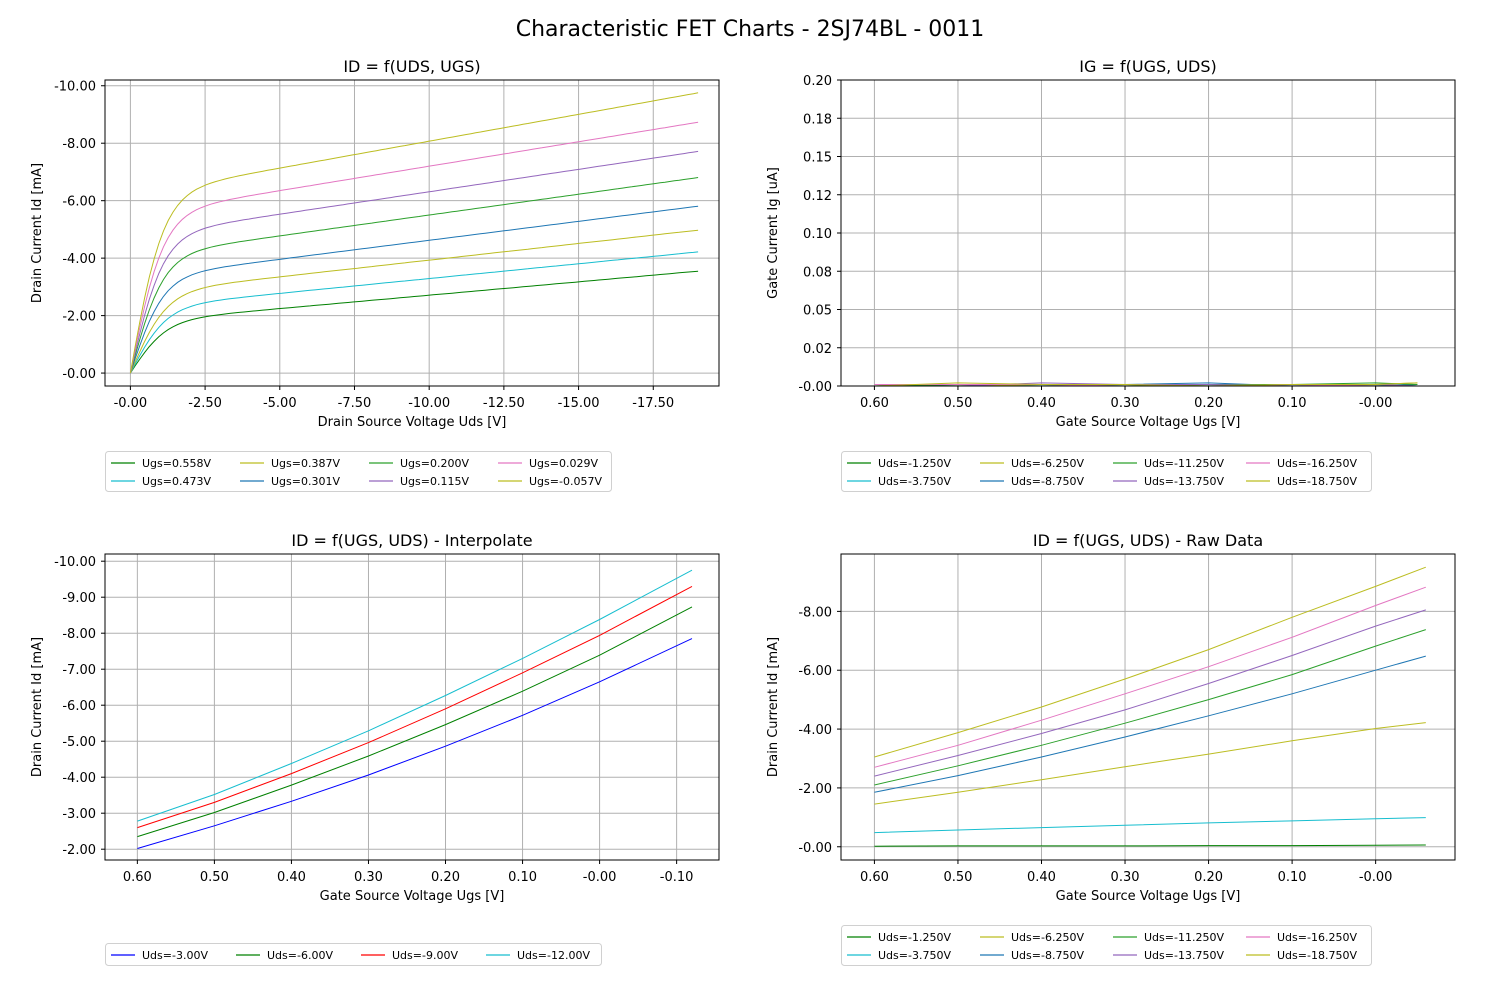 The width and height of the screenshot is (1500, 1000). What do you see at coordinates (817, 234) in the screenshot?
I see `y-tick-label: 0.10` at bounding box center [817, 234].